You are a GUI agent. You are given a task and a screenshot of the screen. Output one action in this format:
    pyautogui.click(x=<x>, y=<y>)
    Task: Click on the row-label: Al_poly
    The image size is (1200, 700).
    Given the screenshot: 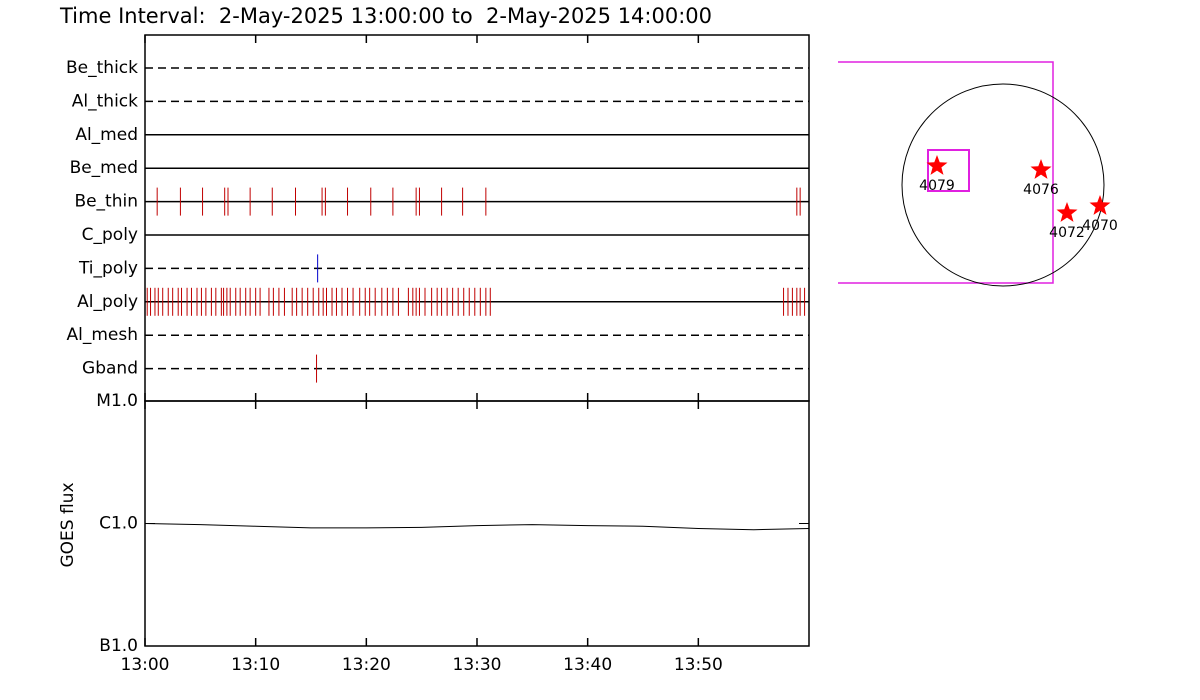 What is the action you would take?
    pyautogui.click(x=107, y=302)
    